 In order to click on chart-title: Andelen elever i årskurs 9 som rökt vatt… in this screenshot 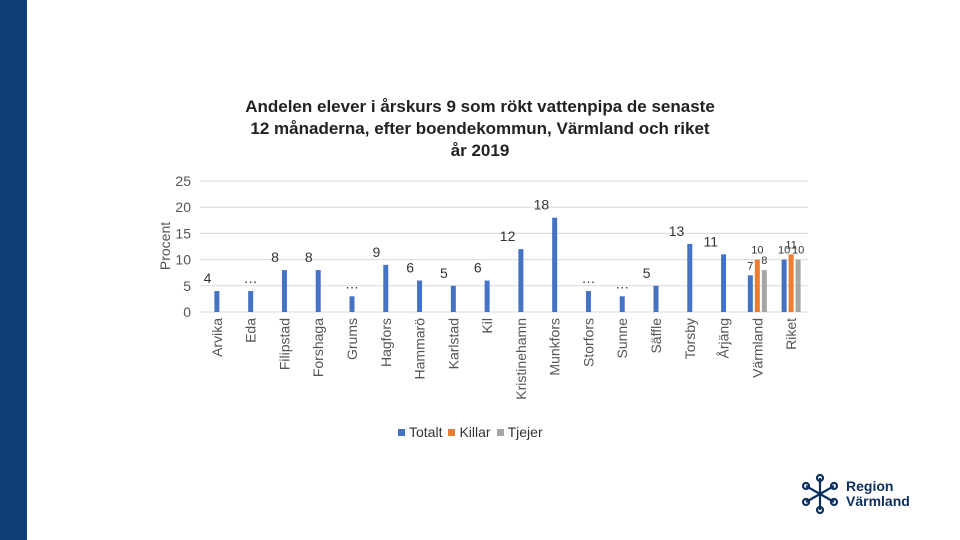, I will do `click(480, 129)`.